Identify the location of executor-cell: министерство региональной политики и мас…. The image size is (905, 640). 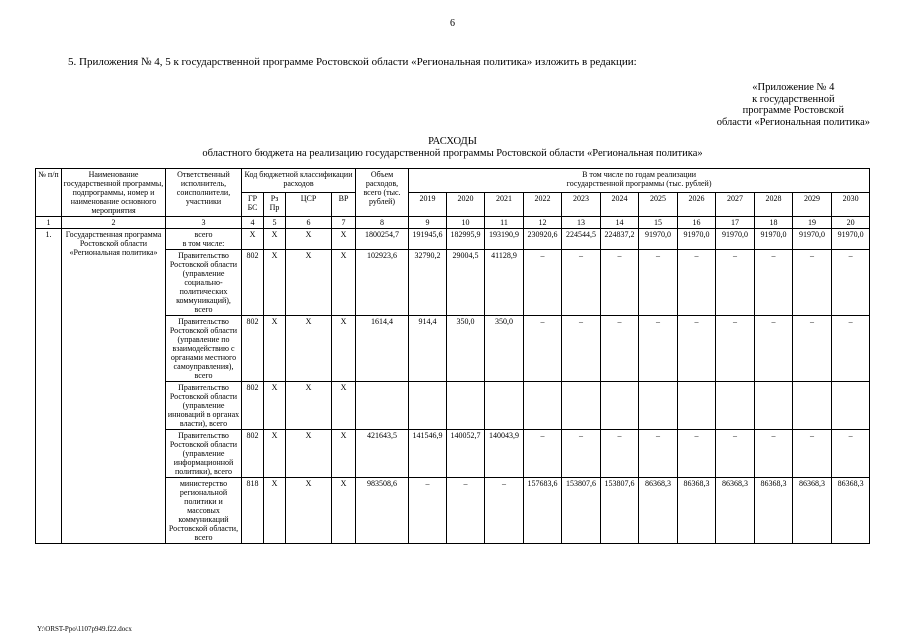
(203, 510).